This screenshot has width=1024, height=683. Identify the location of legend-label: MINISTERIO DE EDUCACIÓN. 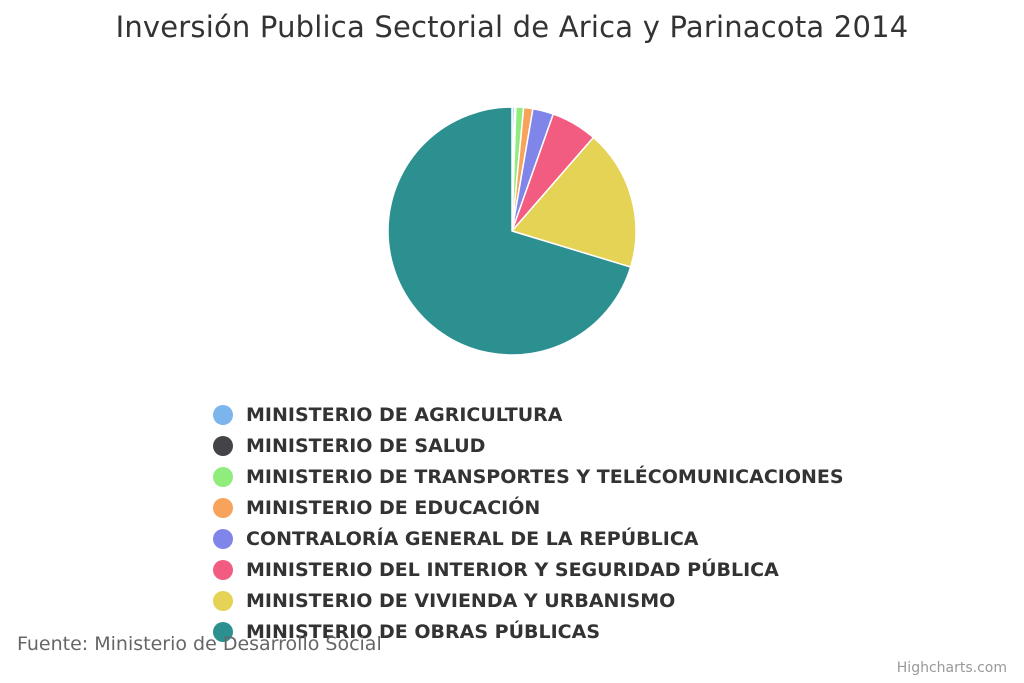
(393, 508).